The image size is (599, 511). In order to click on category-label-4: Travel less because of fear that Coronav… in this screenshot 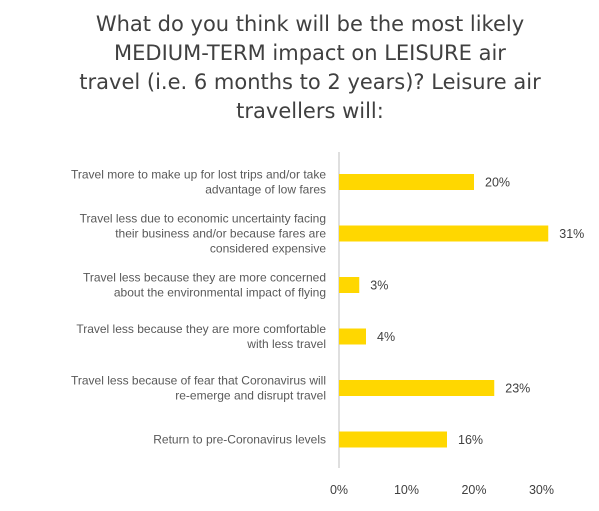, I will do `click(198, 388)`.